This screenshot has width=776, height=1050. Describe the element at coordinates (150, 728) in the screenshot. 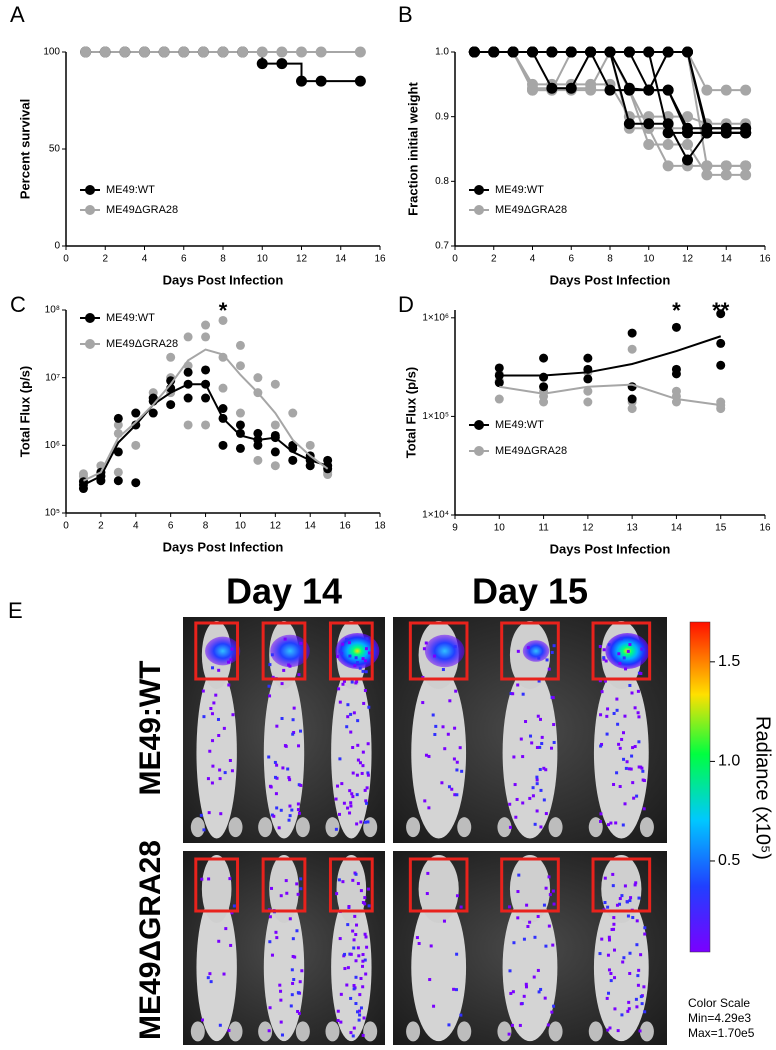

I see `row-title: ME49:WT` at that location.